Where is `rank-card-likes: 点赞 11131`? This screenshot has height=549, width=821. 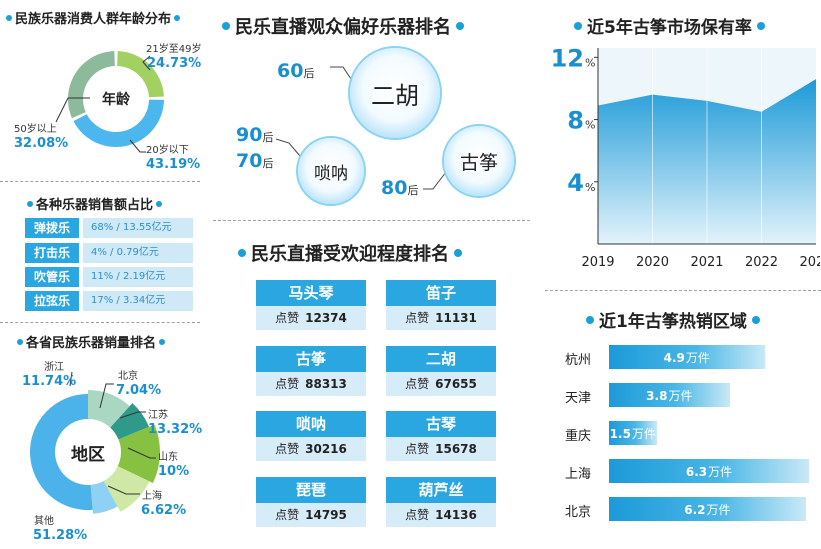 rank-card-likes: 点赞 11131 is located at coordinates (441, 318).